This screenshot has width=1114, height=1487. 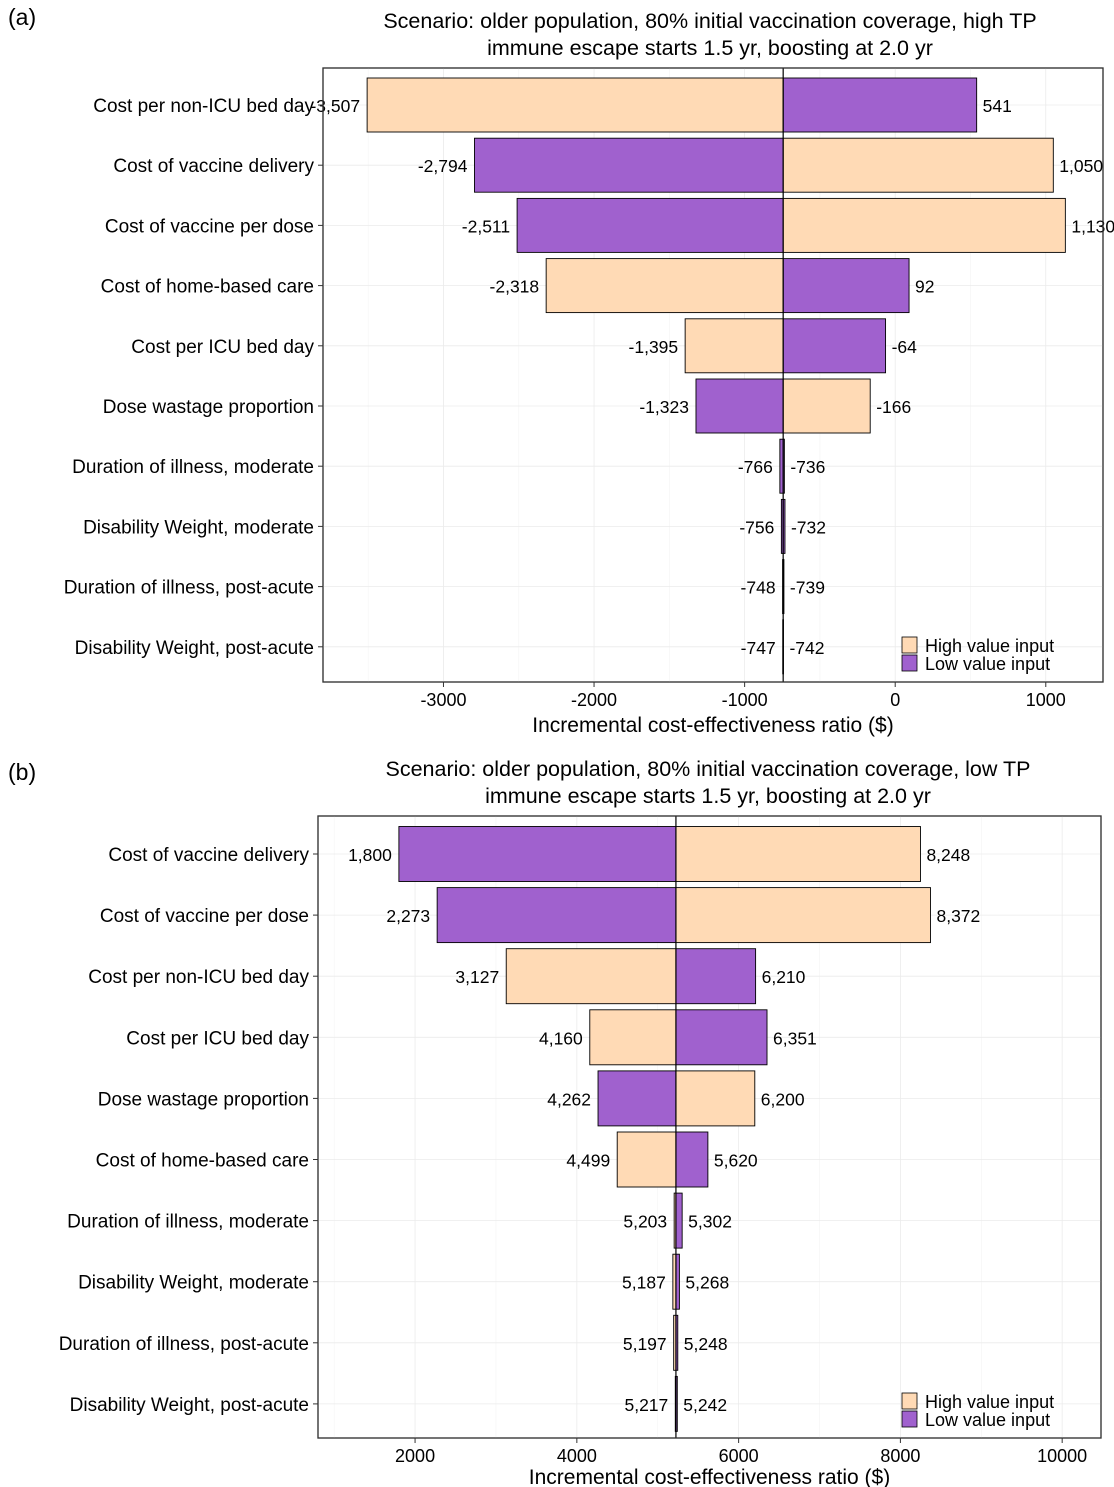 I want to click on data-label-right: 8,248, so click(x=948, y=855).